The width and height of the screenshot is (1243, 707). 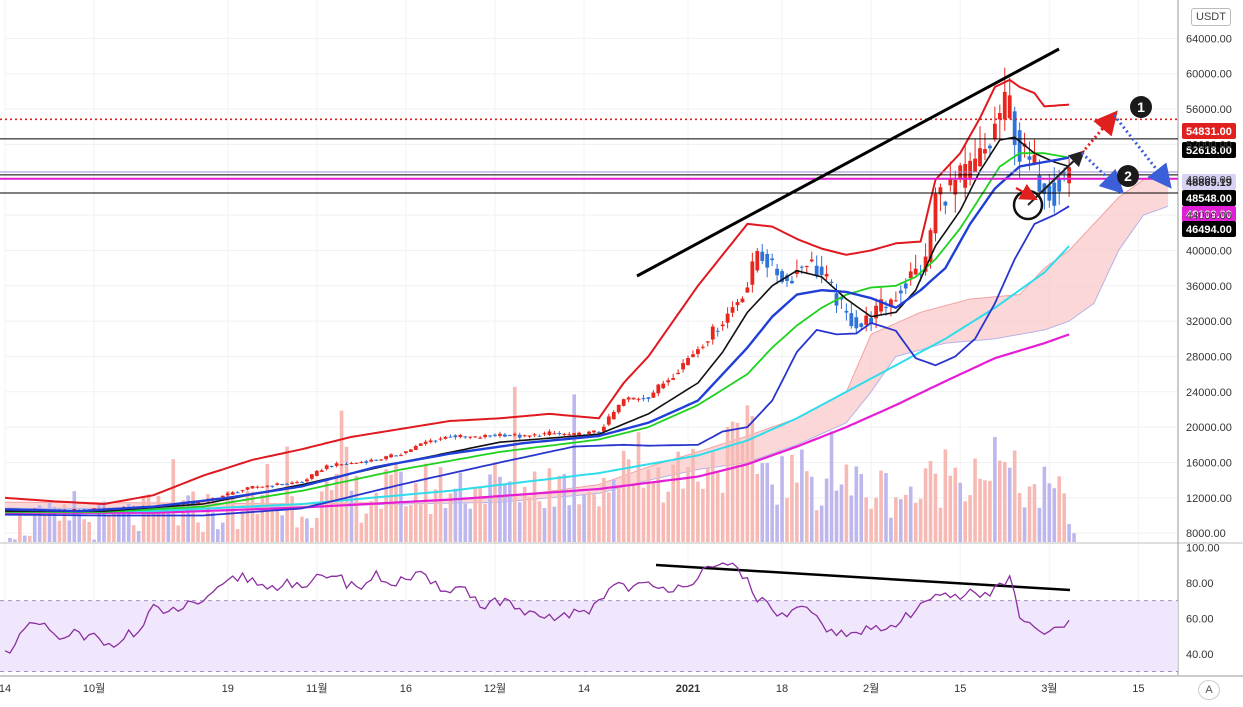 I want to click on rsi-tick-label: 40.00, so click(x=1200, y=655).